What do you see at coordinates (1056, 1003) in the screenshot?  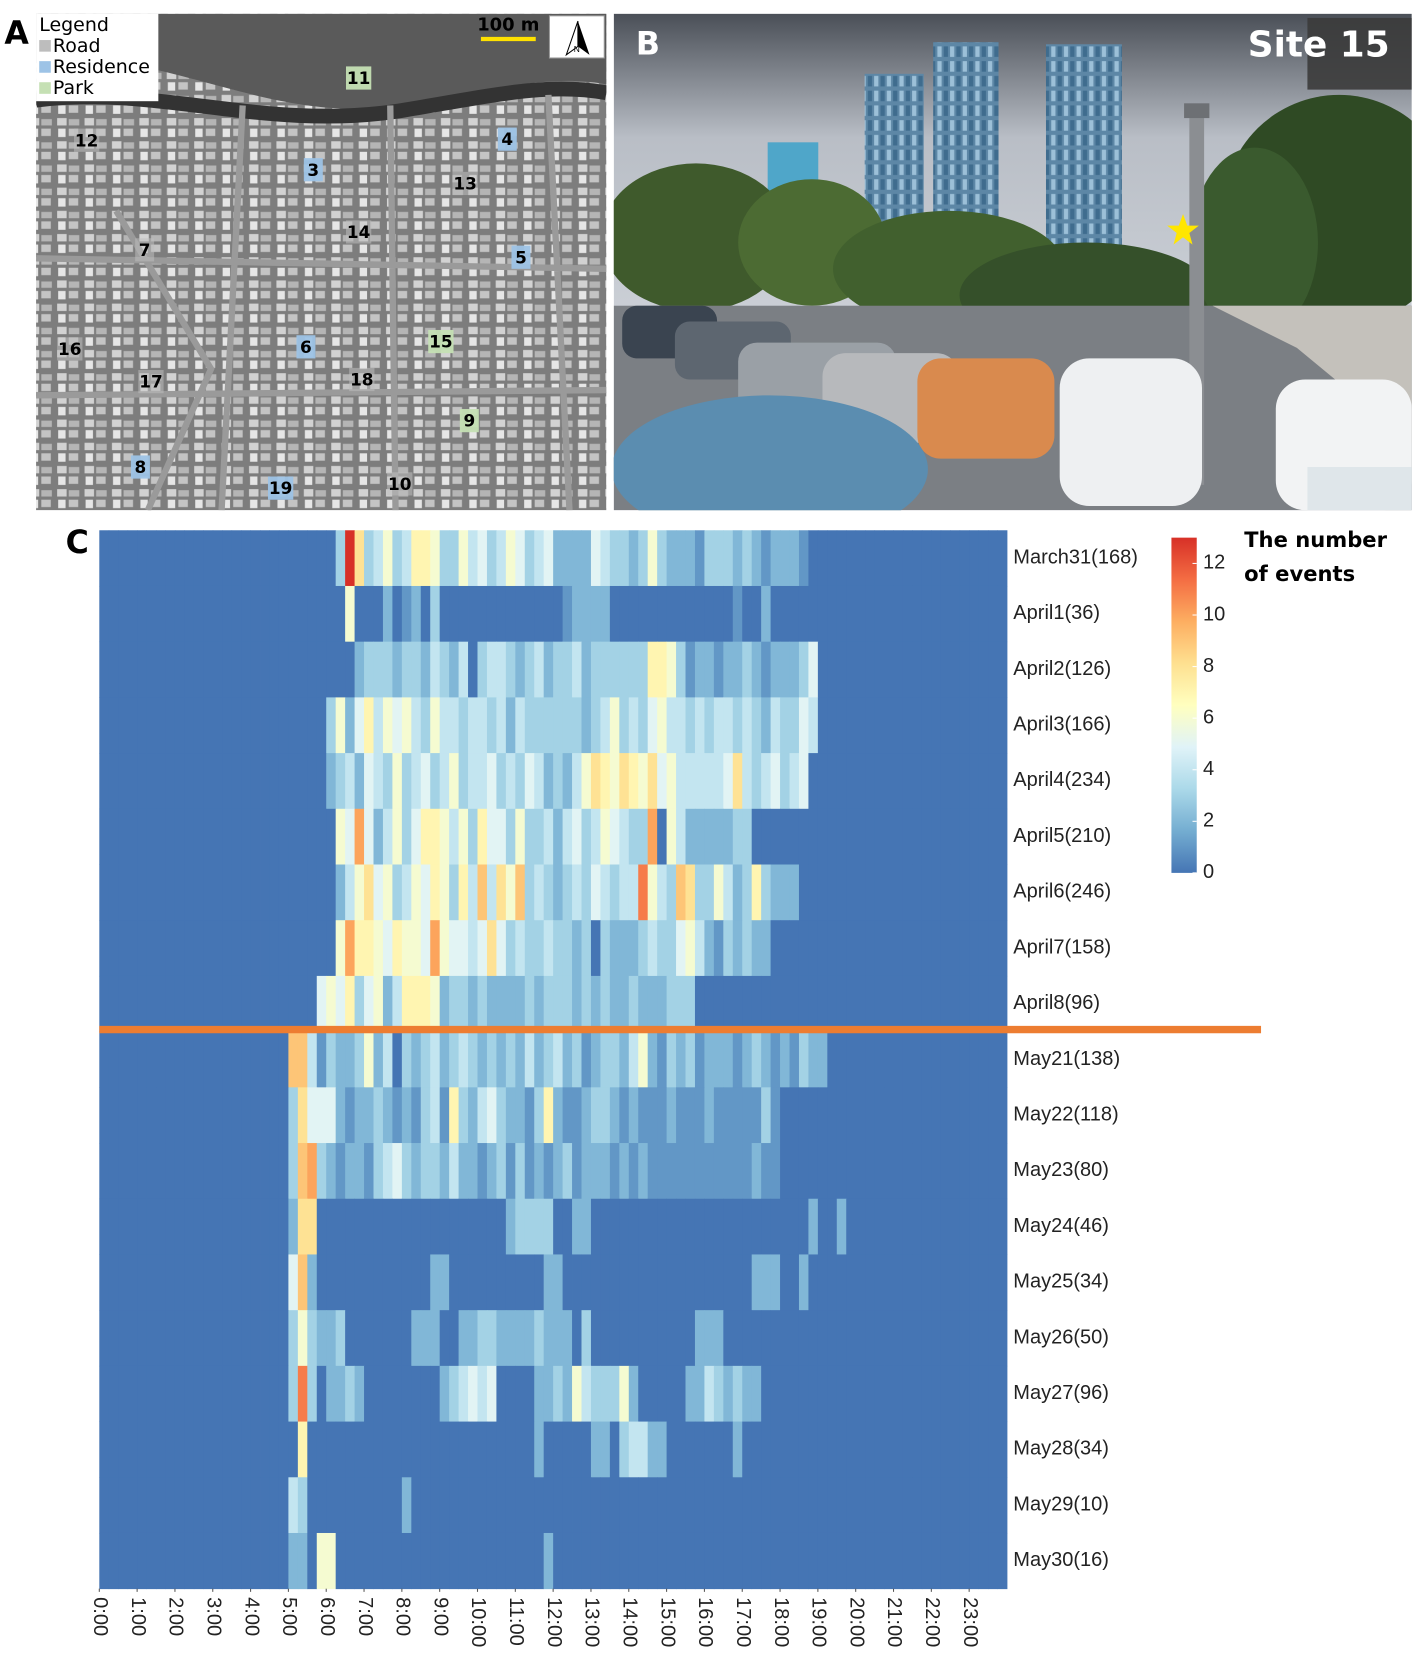 I see `row-label: April8(96)` at bounding box center [1056, 1003].